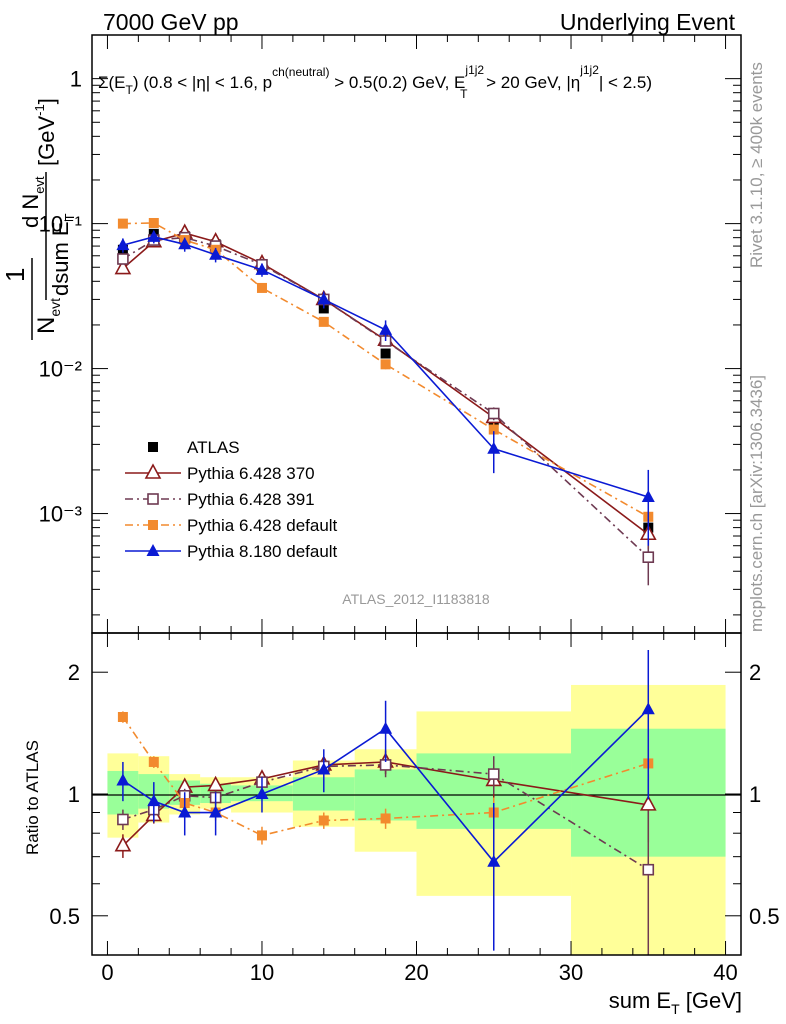 The image size is (786, 1024). I want to click on header-right: Underlying Event, so click(648, 22).